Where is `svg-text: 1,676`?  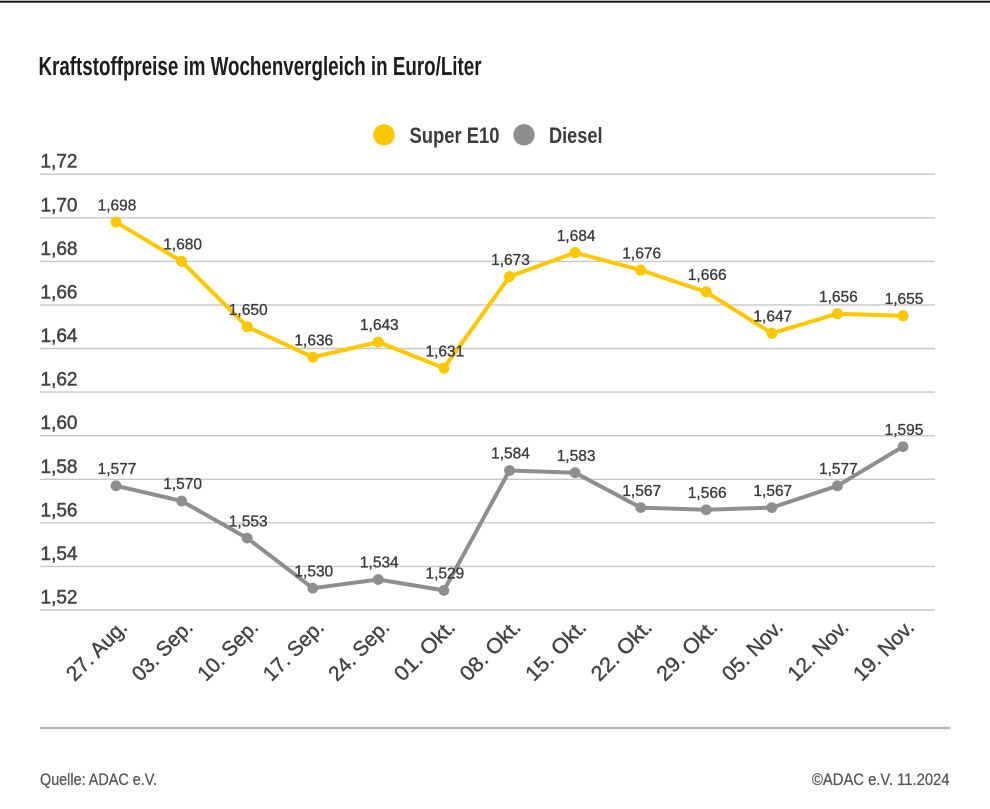 svg-text: 1,676 is located at coordinates (641, 253).